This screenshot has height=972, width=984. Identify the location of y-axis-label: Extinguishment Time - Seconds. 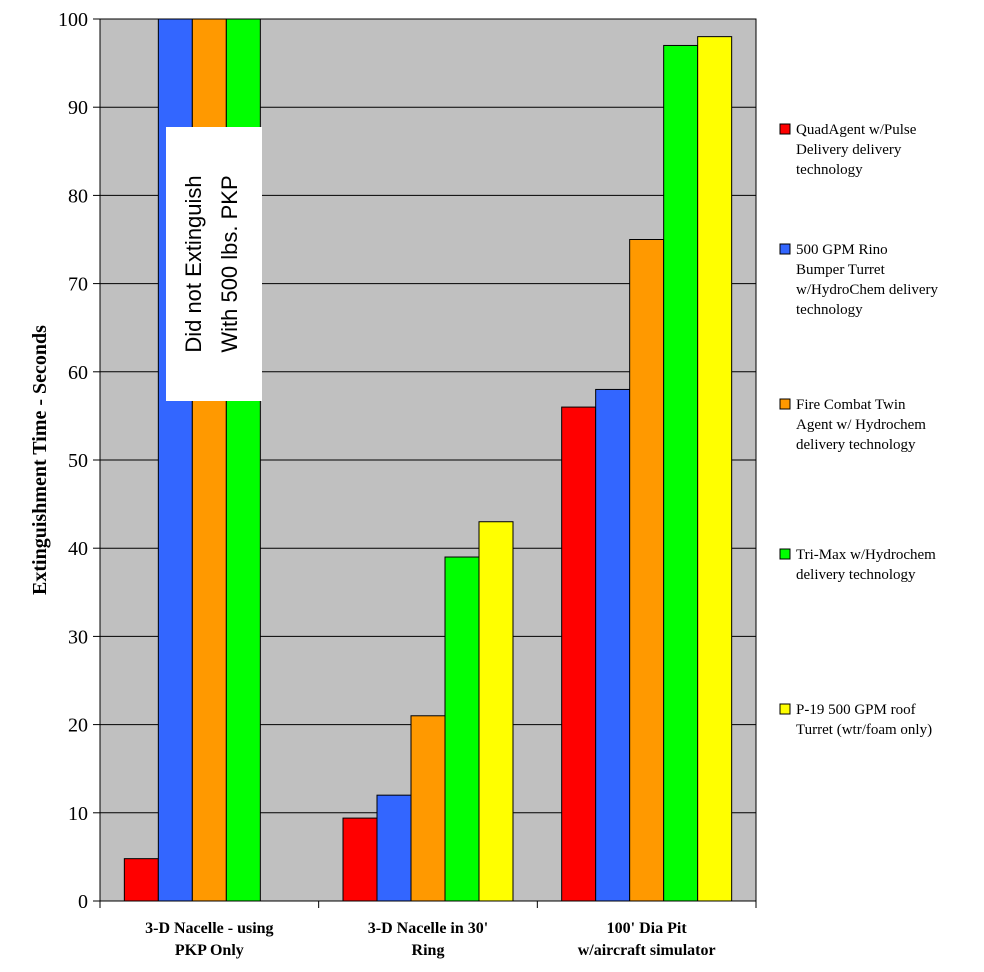
(40, 460).